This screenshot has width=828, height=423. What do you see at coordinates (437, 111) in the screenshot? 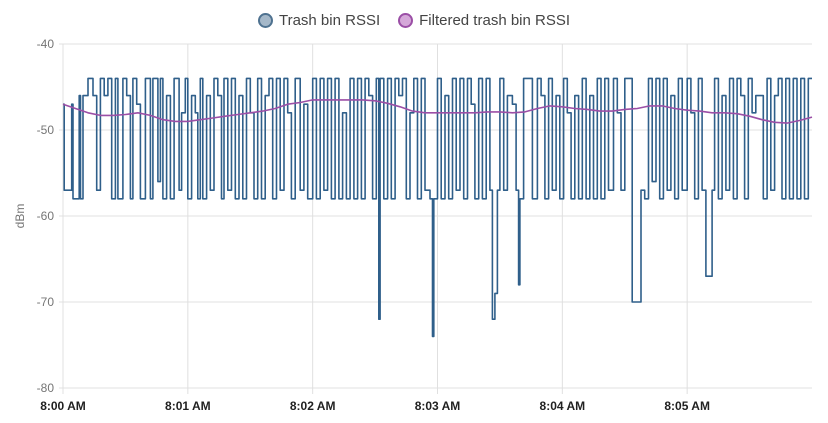
I see `series-line-filtered-trash-bin-rssi` at bounding box center [437, 111].